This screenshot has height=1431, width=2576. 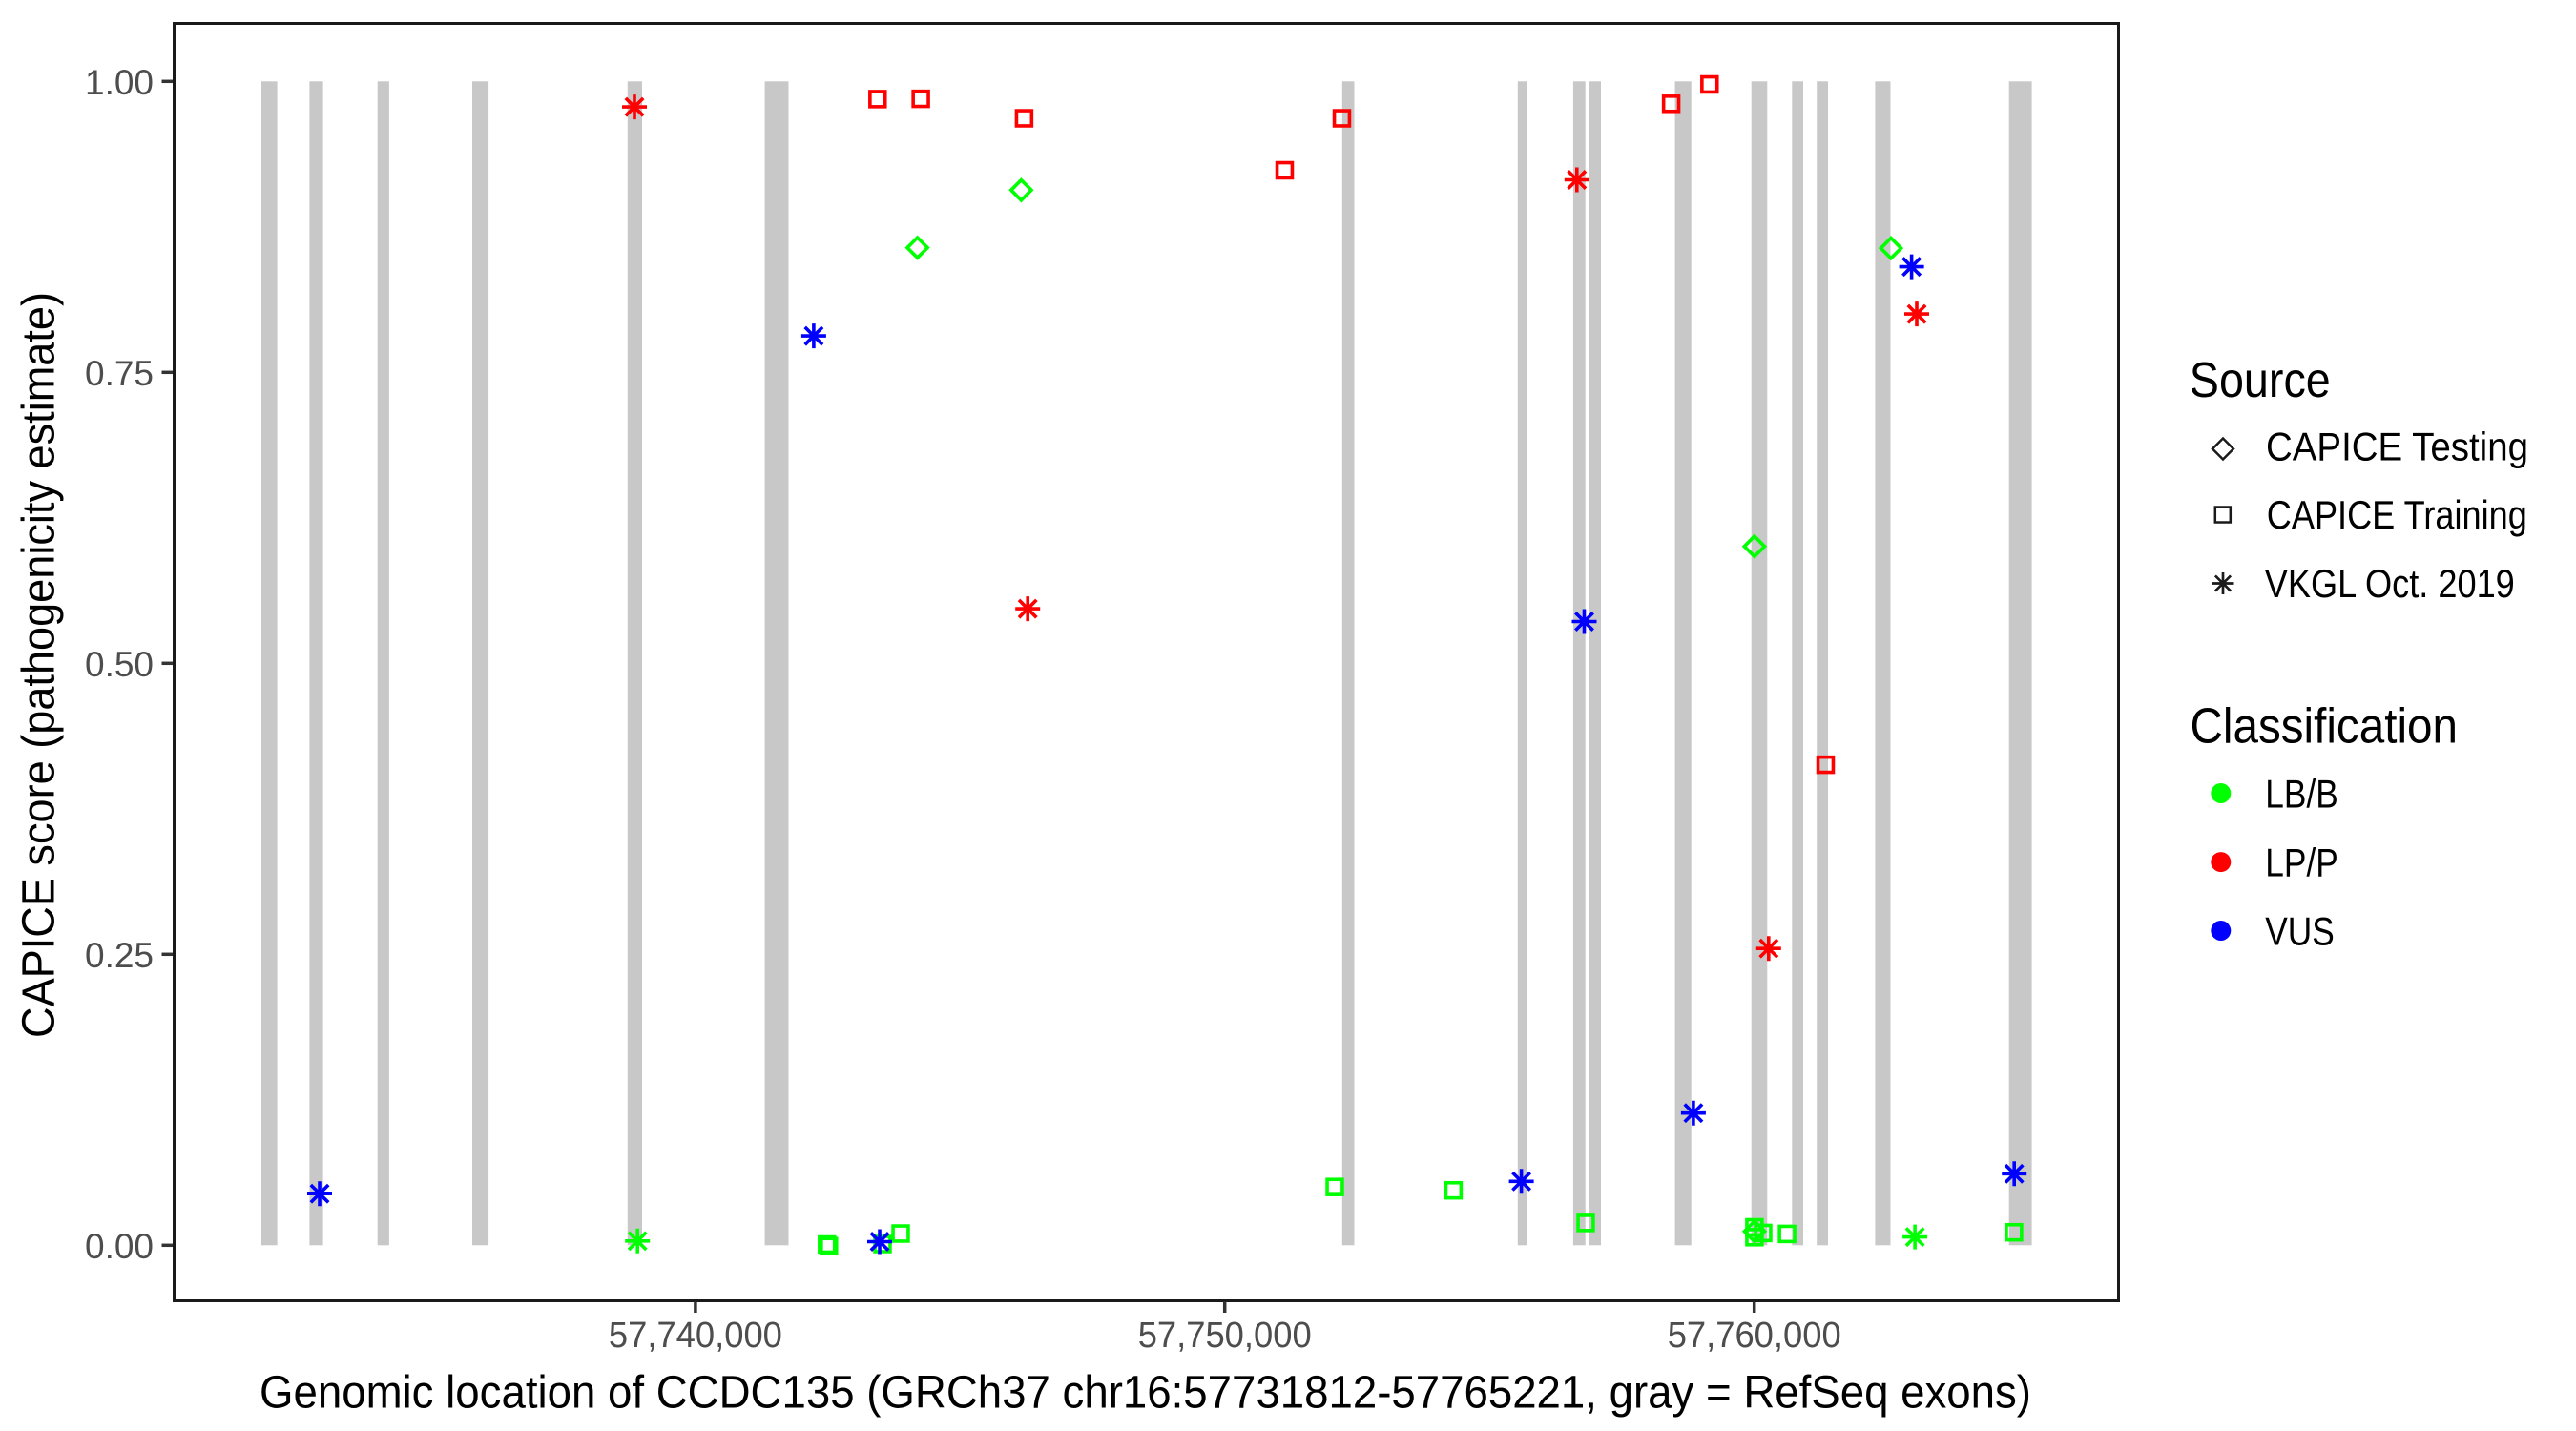 What do you see at coordinates (1754, 1336) in the screenshot?
I see `svg-text: 57,760,000` at bounding box center [1754, 1336].